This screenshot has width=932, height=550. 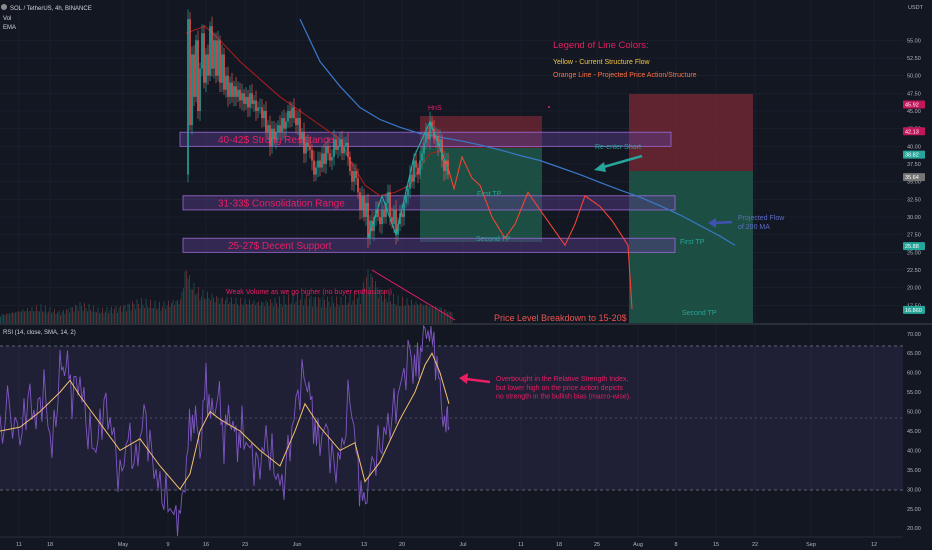 What do you see at coordinates (318, 128) in the screenshot?
I see `price-candles` at bounding box center [318, 128].